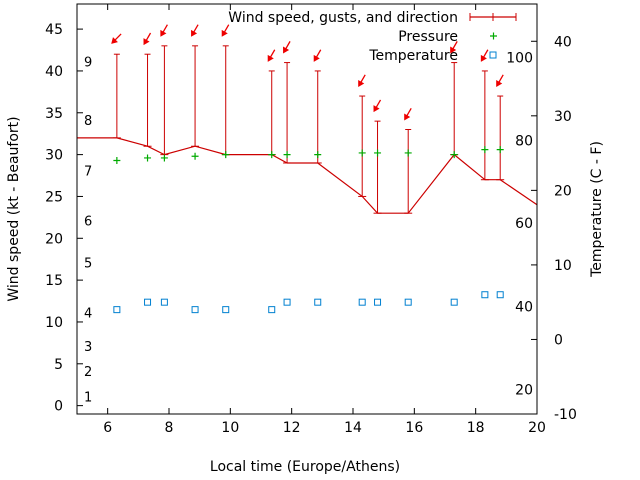 The width and height of the screenshot is (640, 480). I want to click on temperature-series, so click(308, 302).